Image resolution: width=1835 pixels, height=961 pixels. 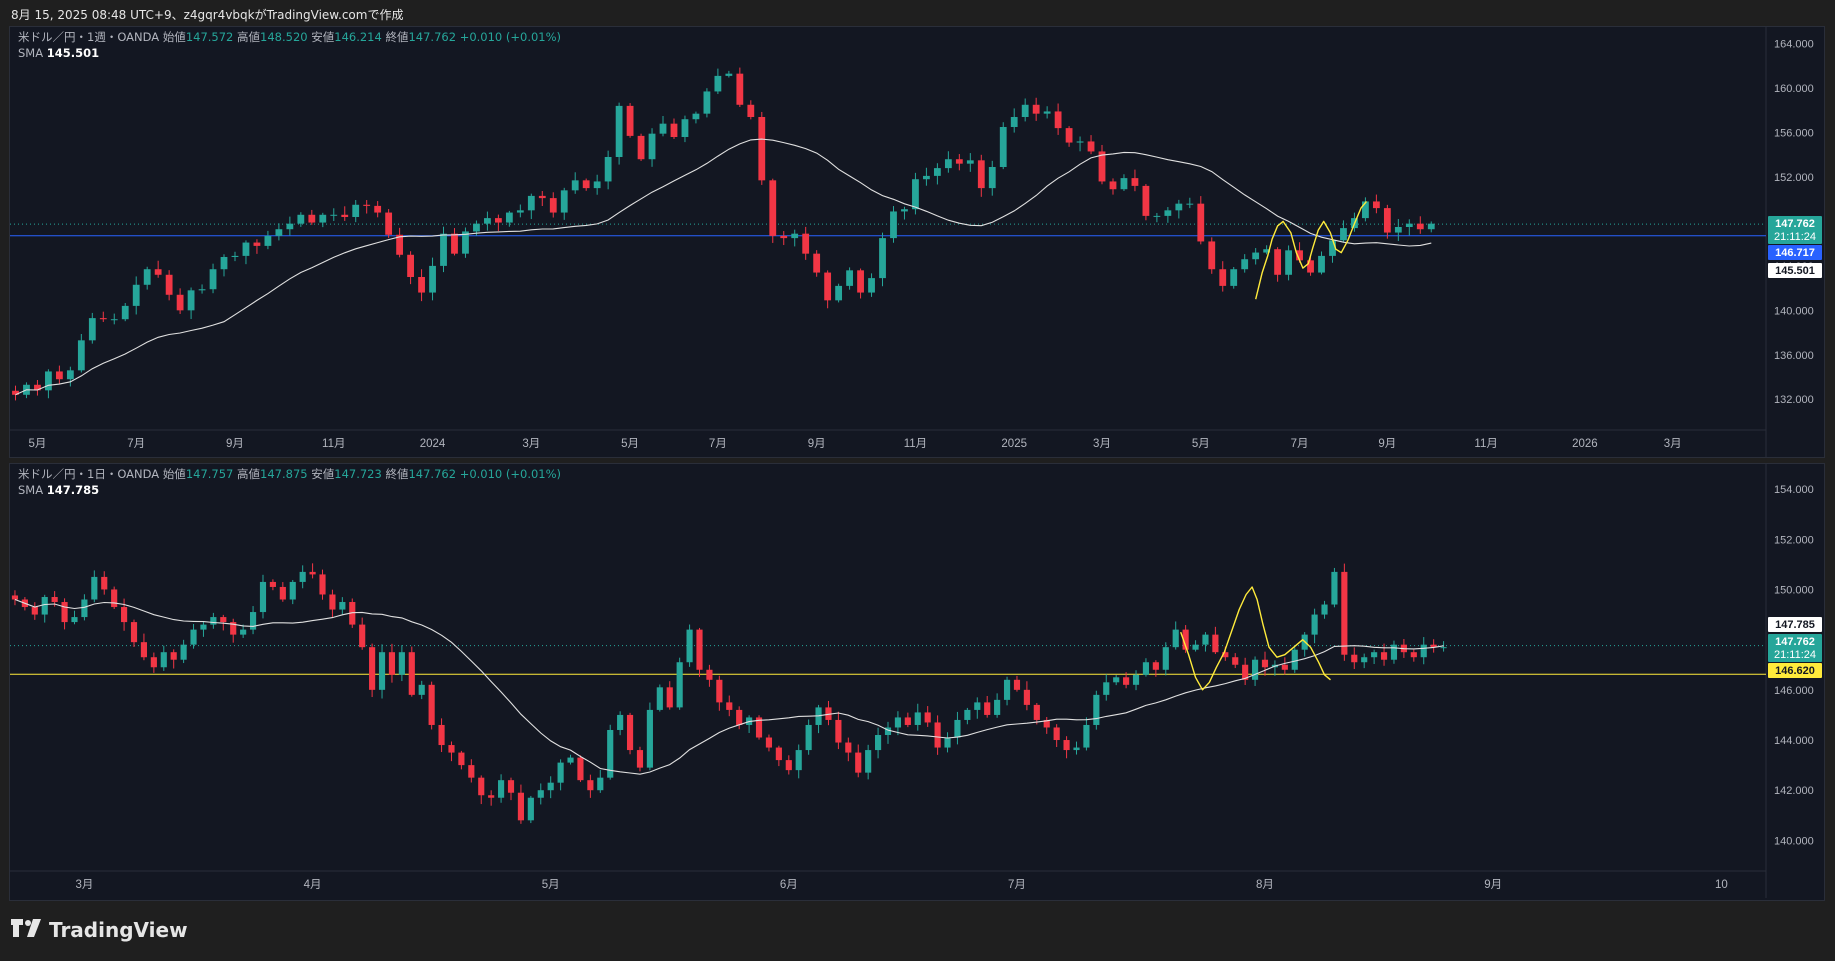 What do you see at coordinates (99, 930) in the screenshot?
I see `tradingview-logo: TradingView` at bounding box center [99, 930].